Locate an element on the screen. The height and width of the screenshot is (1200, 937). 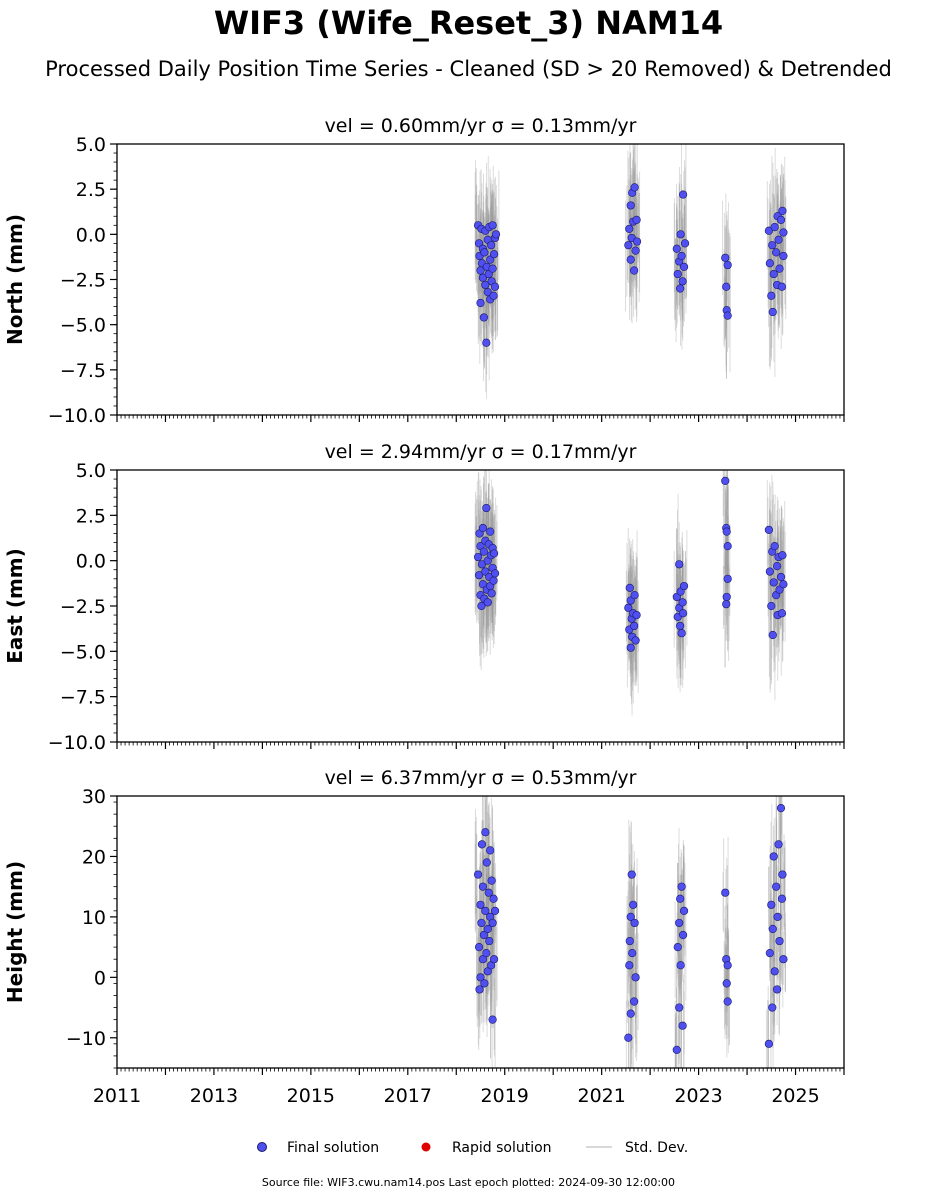
y-tick-label: 0.0 is located at coordinates (91, 235).